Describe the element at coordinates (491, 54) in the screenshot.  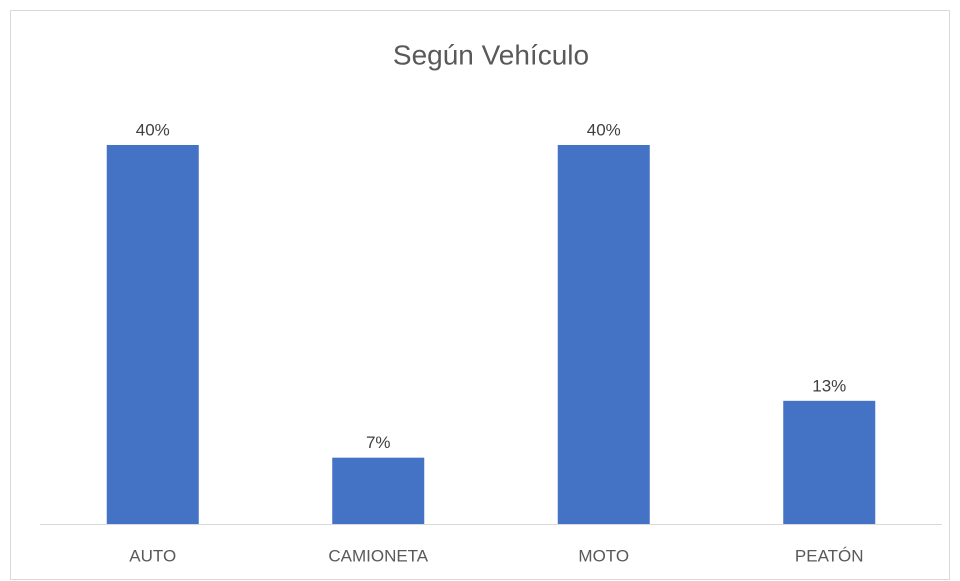
I see `chart-title: Según Vehículo` at that location.